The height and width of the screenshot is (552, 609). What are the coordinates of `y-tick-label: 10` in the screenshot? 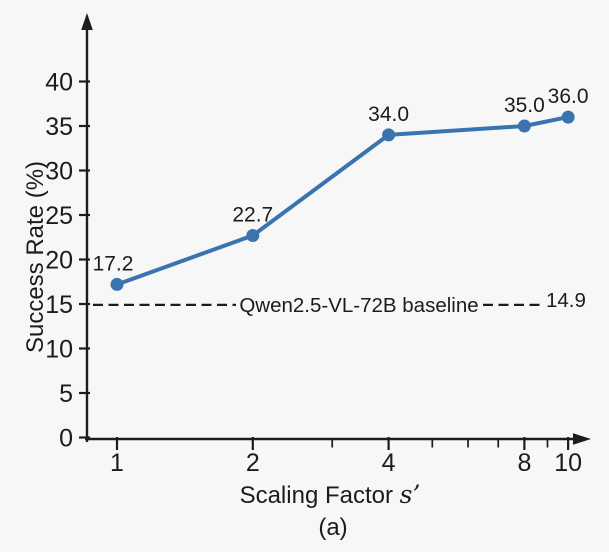 It's located at (59, 350).